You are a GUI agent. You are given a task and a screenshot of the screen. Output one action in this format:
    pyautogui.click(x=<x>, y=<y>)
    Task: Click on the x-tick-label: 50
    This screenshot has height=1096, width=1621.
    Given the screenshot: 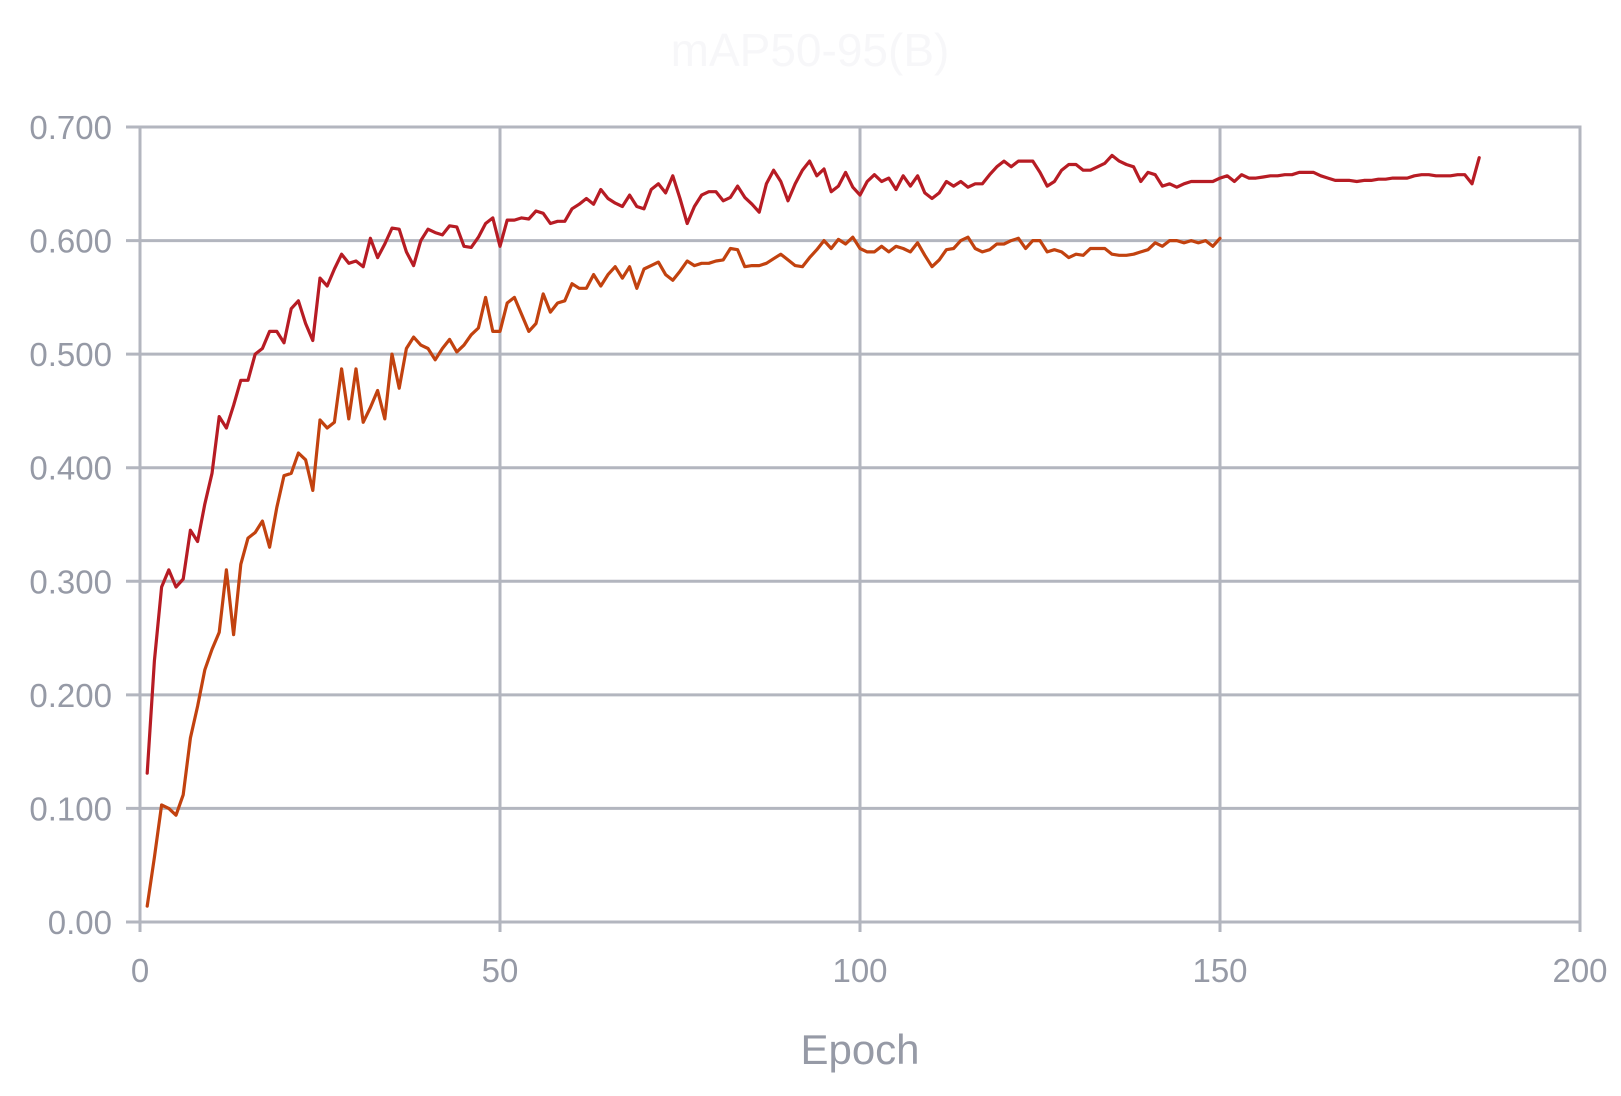 What is the action you would take?
    pyautogui.click(x=500, y=970)
    